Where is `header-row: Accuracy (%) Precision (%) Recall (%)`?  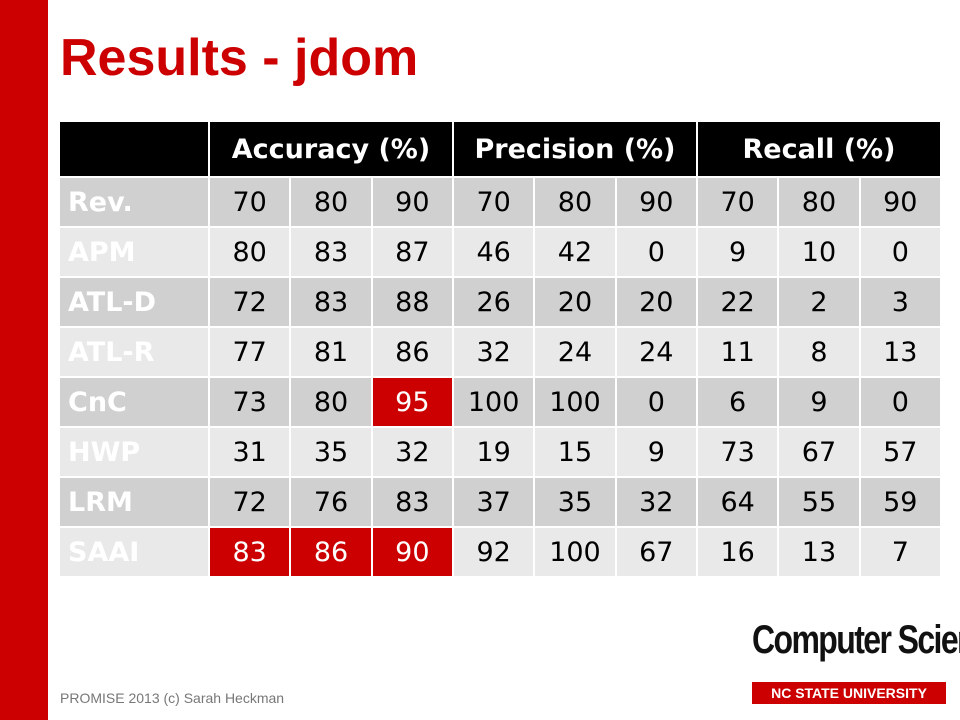
header-row: Accuracy (%) Precision (%) Recall (%) is located at coordinates (500, 149).